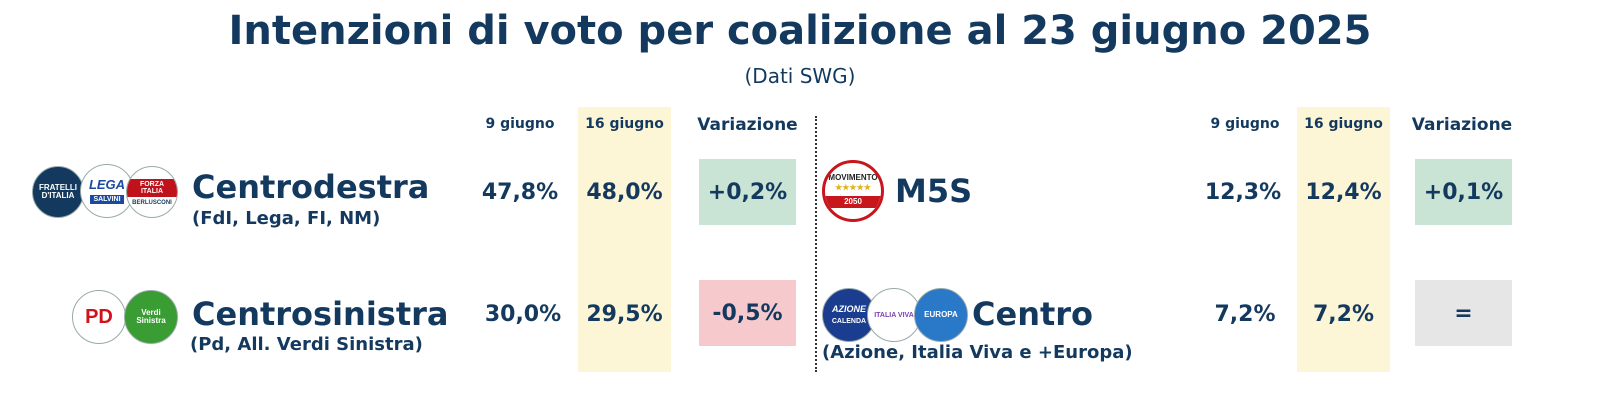 This screenshot has height=417, width=1600. I want to click on pd-logo-icon: PD, so click(99, 317).